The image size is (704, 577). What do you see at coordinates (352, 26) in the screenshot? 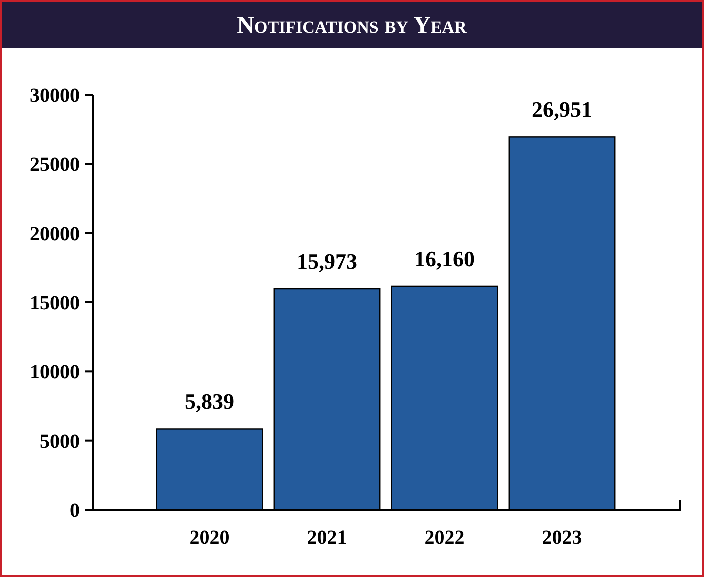
I see `chart-title: Notifications by Year` at bounding box center [352, 26].